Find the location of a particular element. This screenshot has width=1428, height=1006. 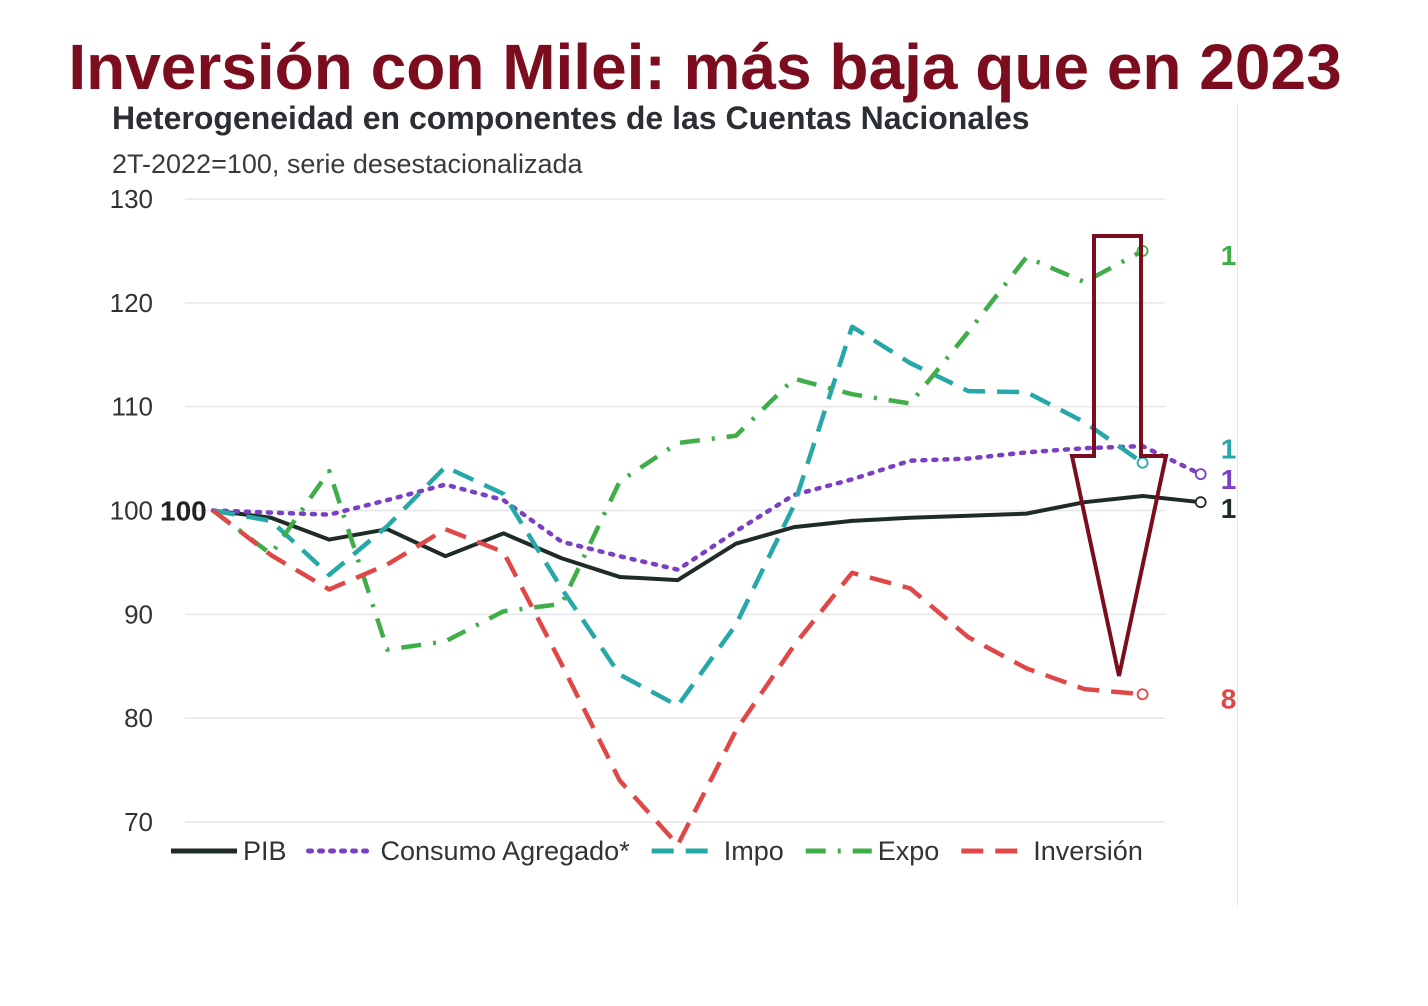

legend-label: Impo is located at coordinates (754, 851).